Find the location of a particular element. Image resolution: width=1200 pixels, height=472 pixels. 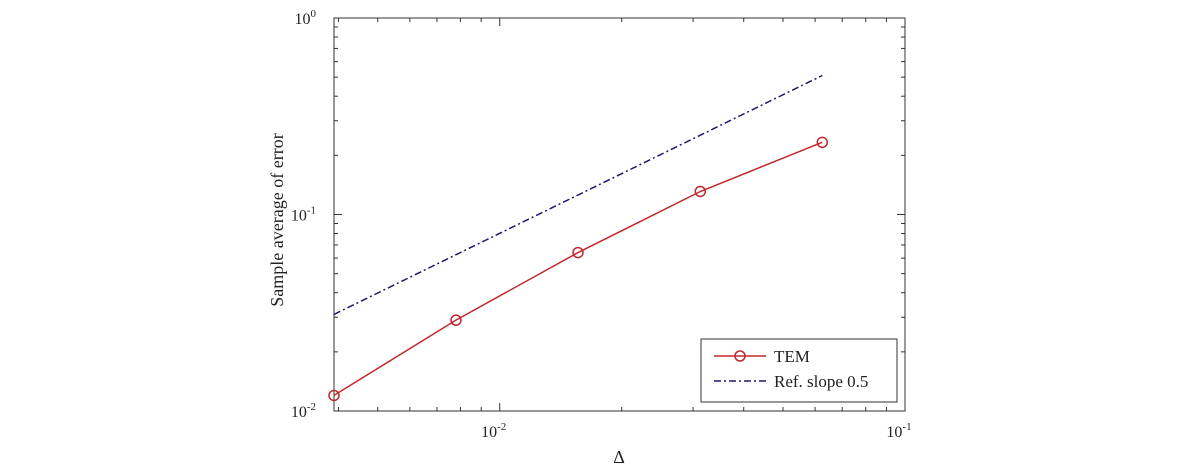

x-tick-label: 10⁻² is located at coordinates (493, 431).